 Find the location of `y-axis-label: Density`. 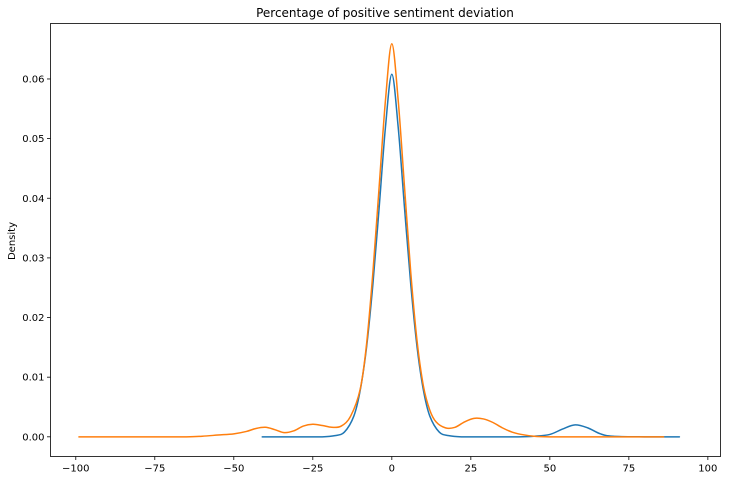

y-axis-label: Density is located at coordinates (12, 241).